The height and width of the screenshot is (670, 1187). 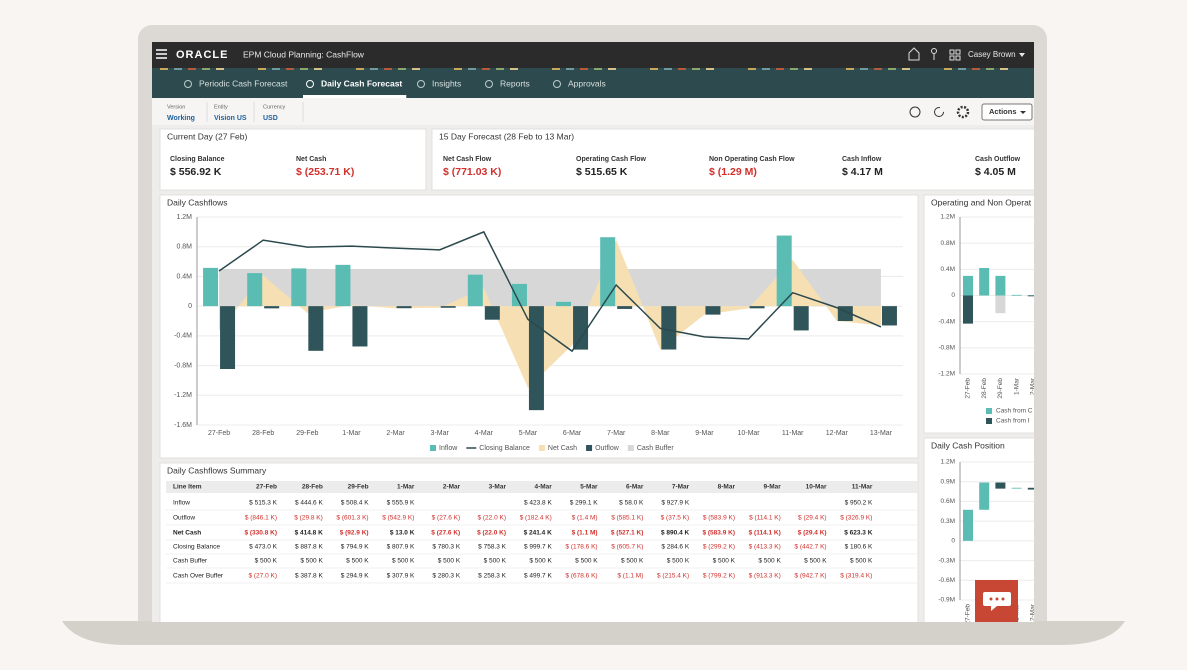 What do you see at coordinates (681, 487) in the screenshot?
I see `column-header: 7-Mar` at bounding box center [681, 487].